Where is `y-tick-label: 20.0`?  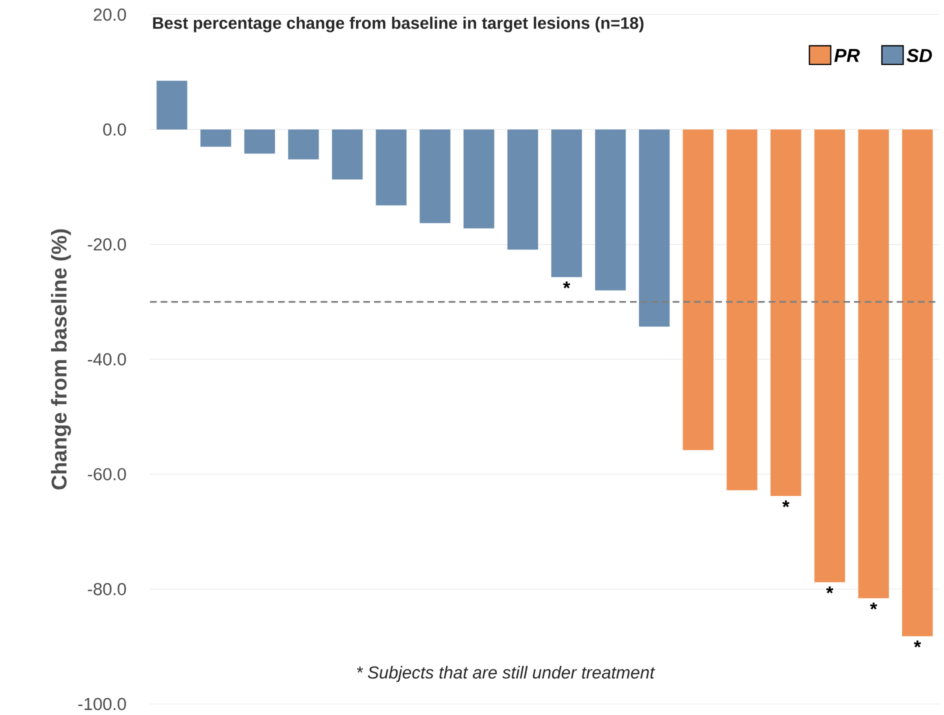 y-tick-label: 20.0 is located at coordinates (110, 14).